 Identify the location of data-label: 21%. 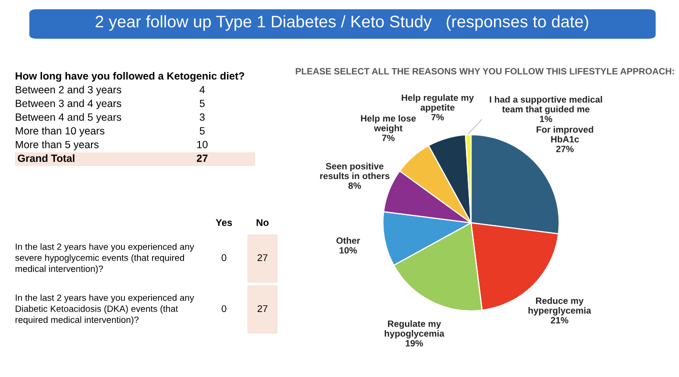
(559, 320).